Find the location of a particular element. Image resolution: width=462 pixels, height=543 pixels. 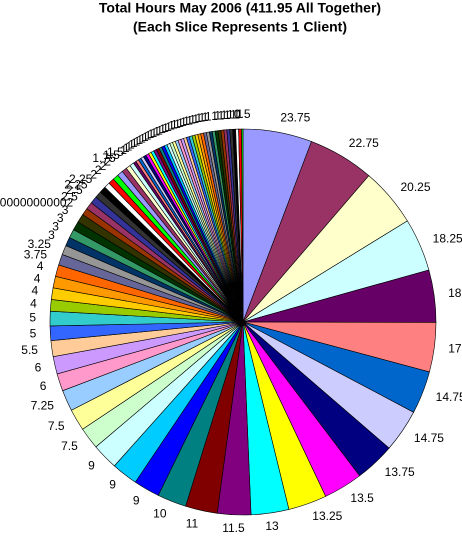

pie-slice is located at coordinates (242, 225).